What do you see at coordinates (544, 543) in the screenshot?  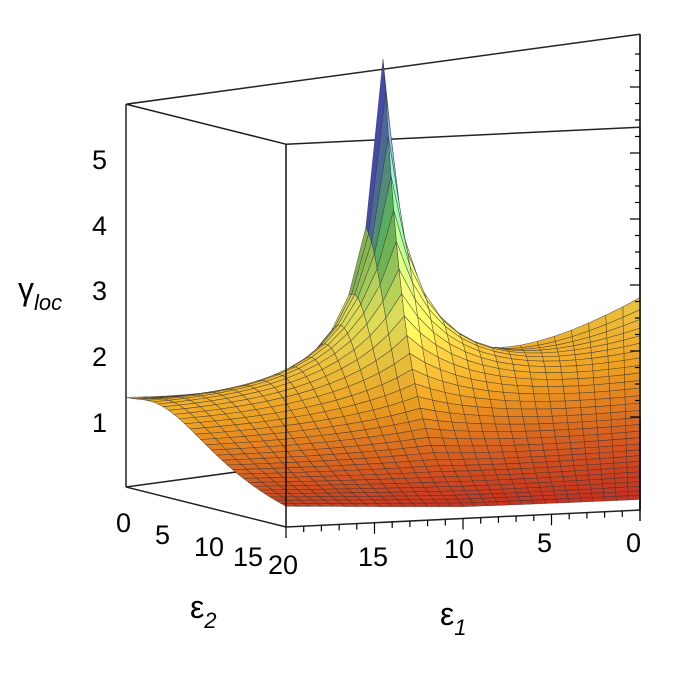 I see `x-tick-label: 5` at bounding box center [544, 543].